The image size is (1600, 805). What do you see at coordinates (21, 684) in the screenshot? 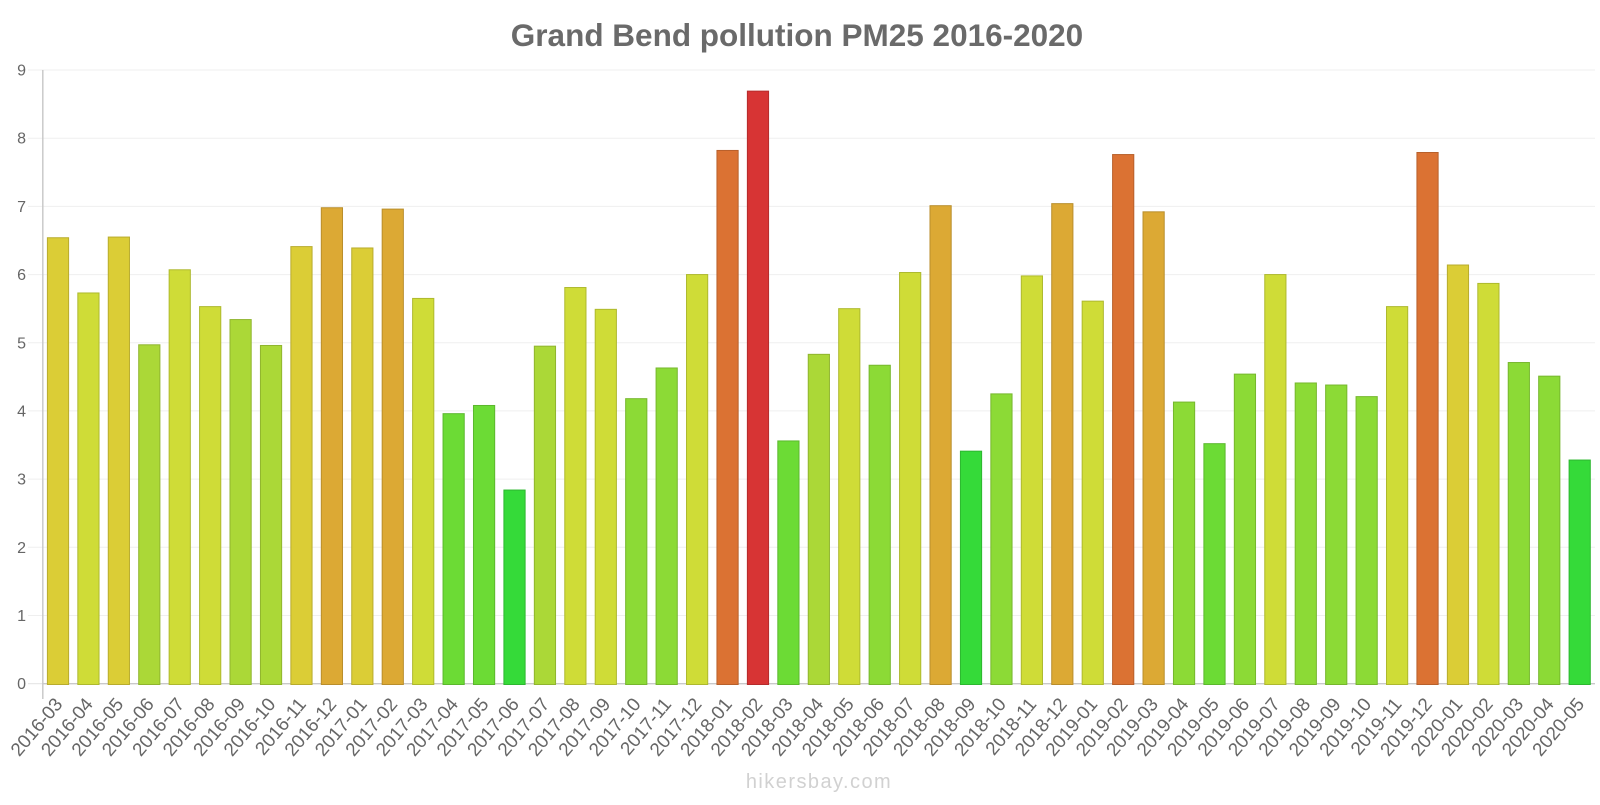
I see `svg-text: 0` at bounding box center [21, 684].